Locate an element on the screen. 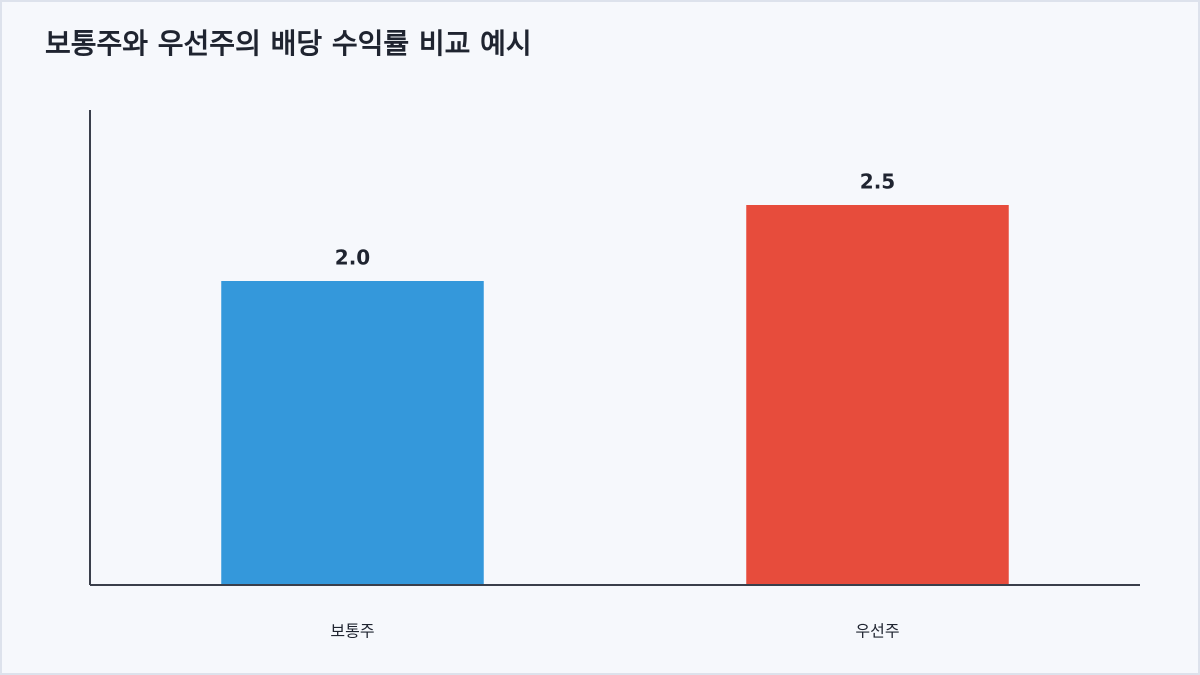  data-label: 2.5 is located at coordinates (877, 182).